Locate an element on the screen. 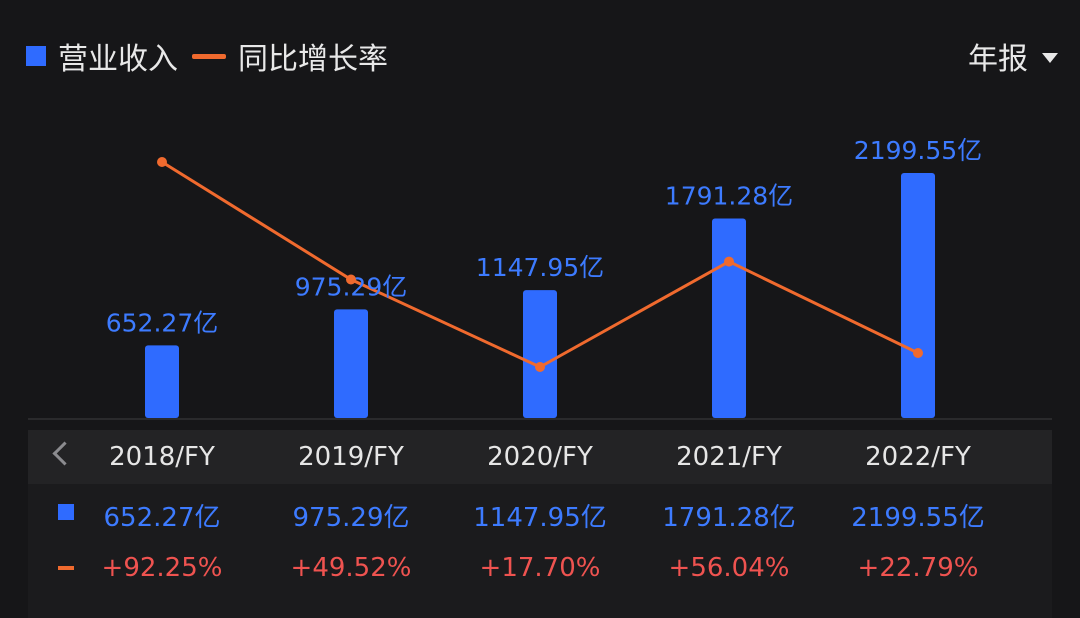 The image size is (1080, 618). growth-cell: +17.70% is located at coordinates (540, 568).